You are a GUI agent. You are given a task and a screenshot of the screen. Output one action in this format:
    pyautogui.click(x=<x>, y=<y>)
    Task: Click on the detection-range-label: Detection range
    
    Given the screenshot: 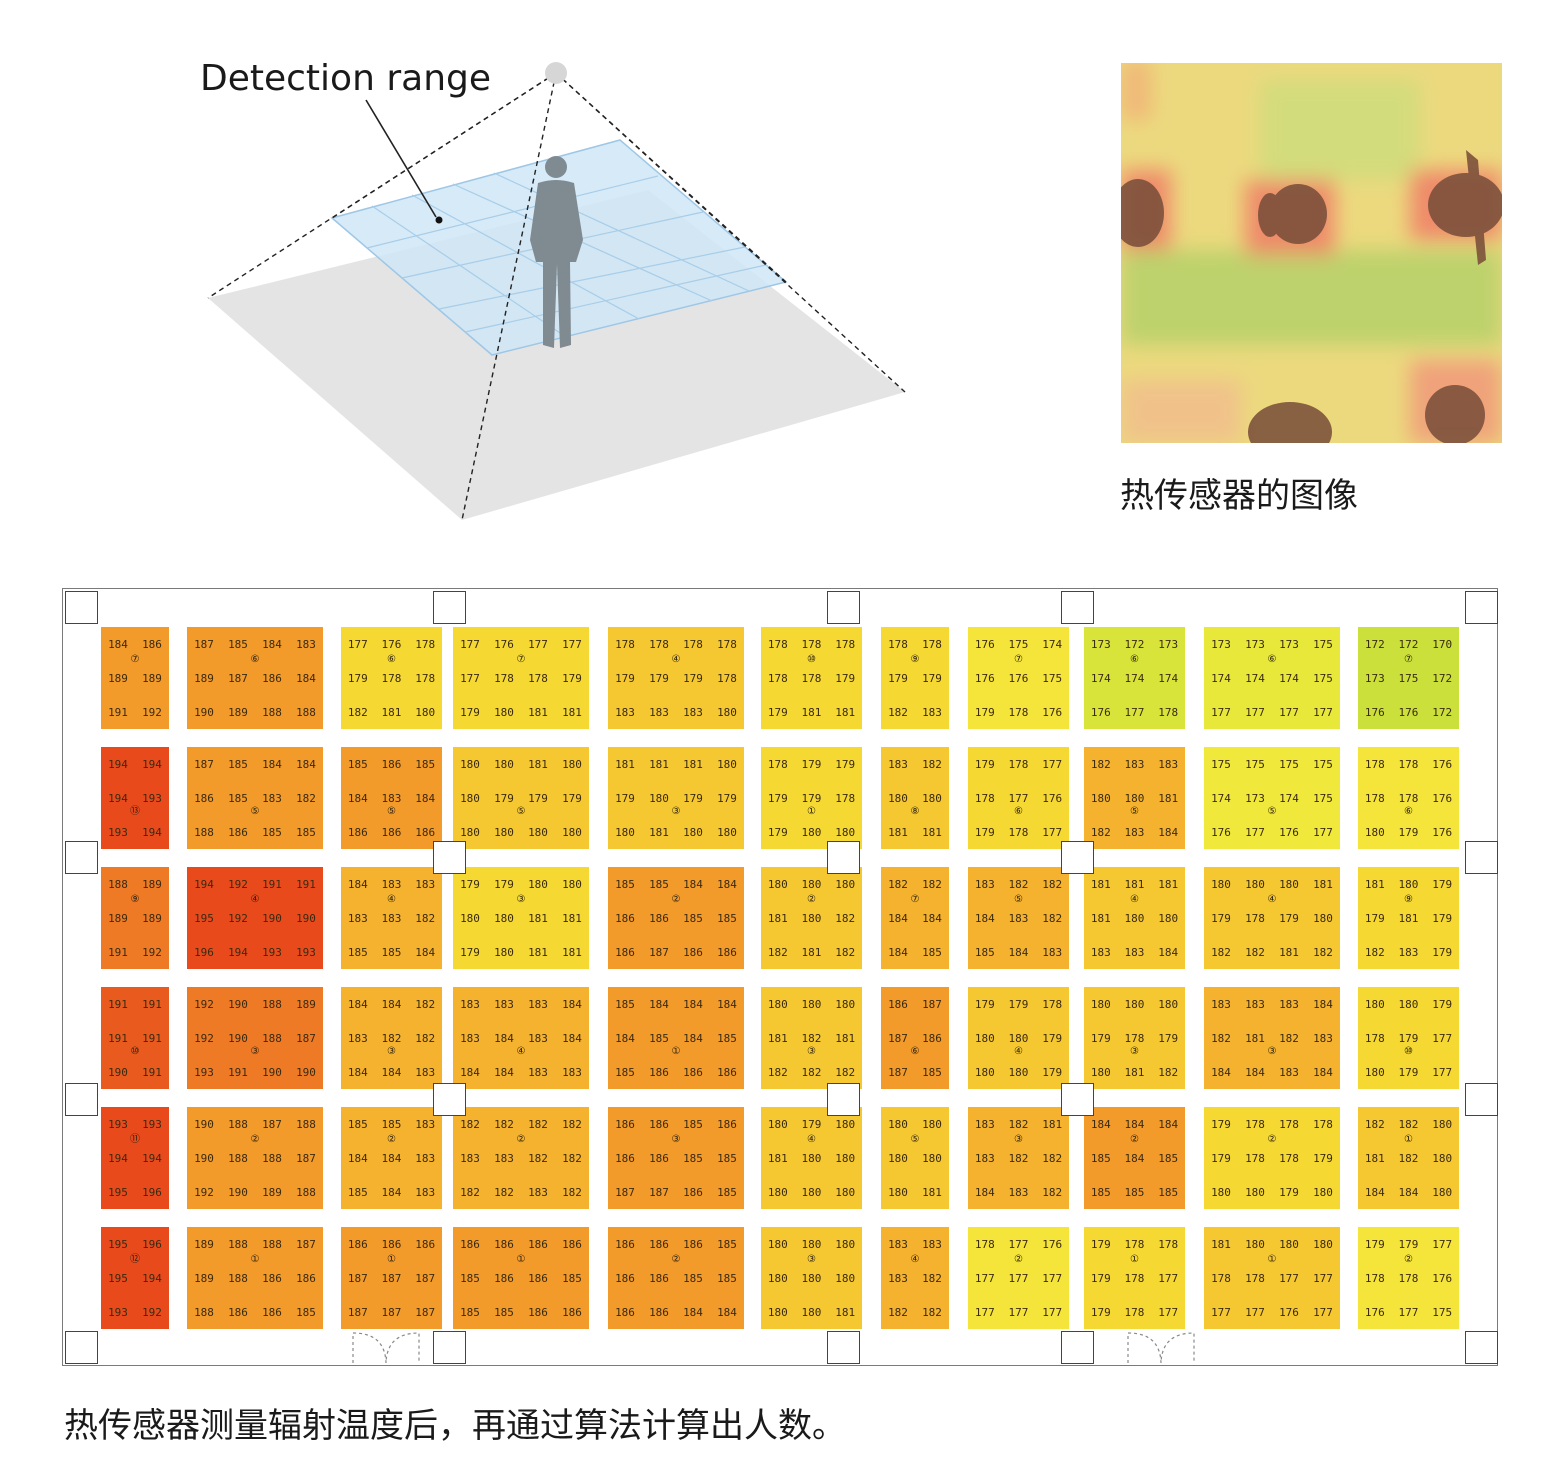 What is the action you would take?
    pyautogui.click(x=346, y=78)
    